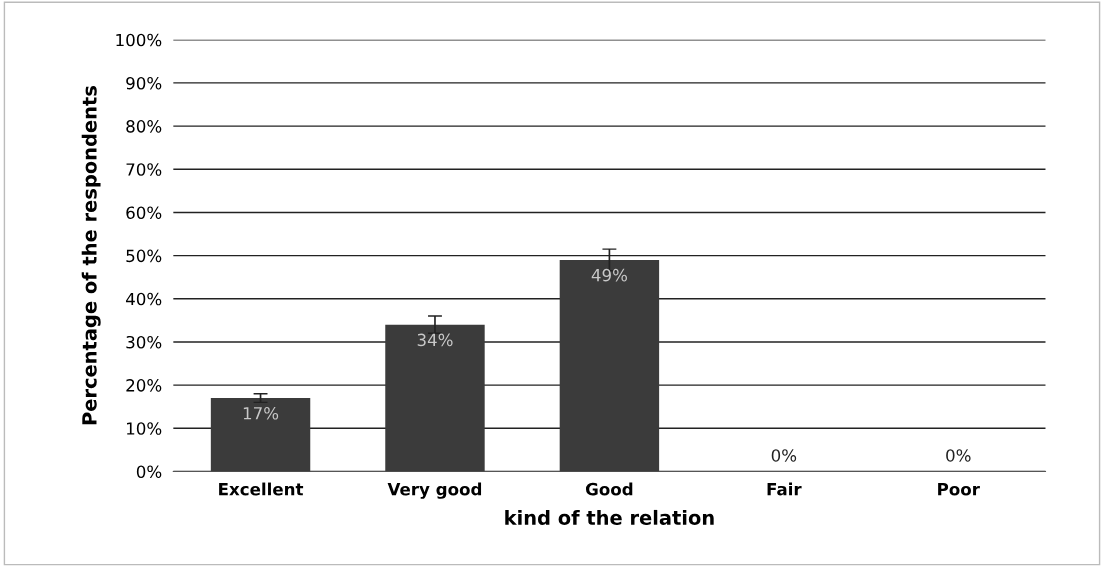  Describe the element at coordinates (434, 490) in the screenshot. I see `x-tick-label: Very good` at that location.